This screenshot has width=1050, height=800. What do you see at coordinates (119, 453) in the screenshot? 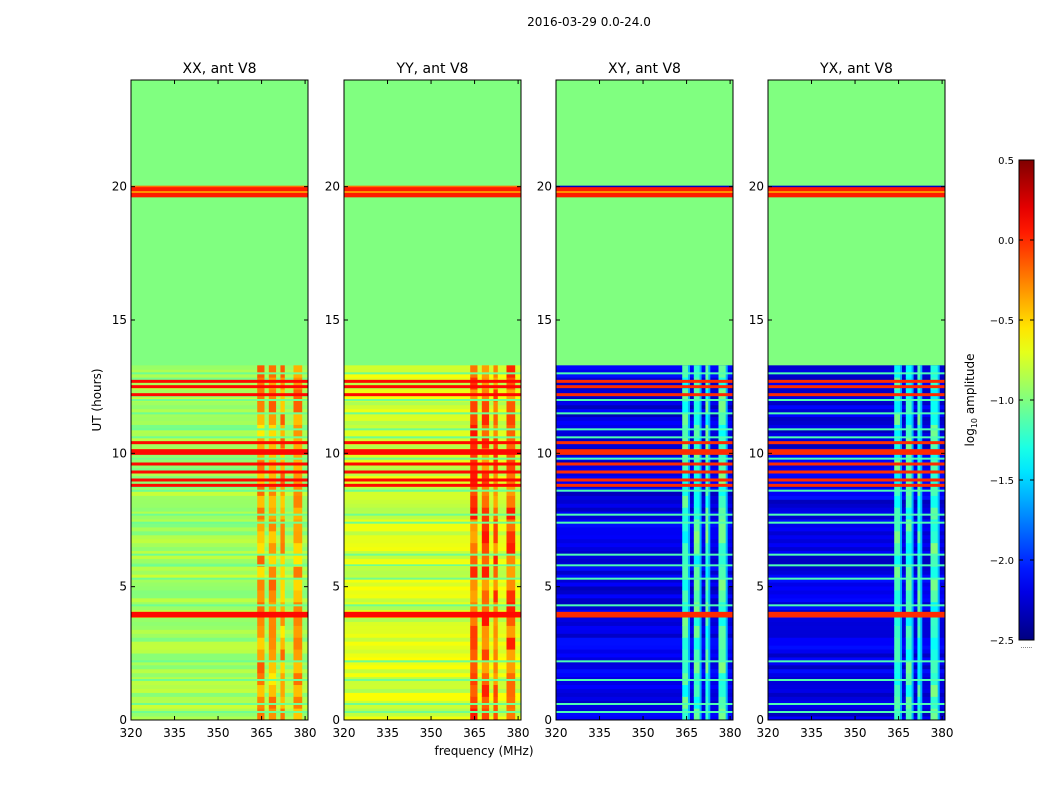
I see `y-tick-label: 10` at bounding box center [119, 453].